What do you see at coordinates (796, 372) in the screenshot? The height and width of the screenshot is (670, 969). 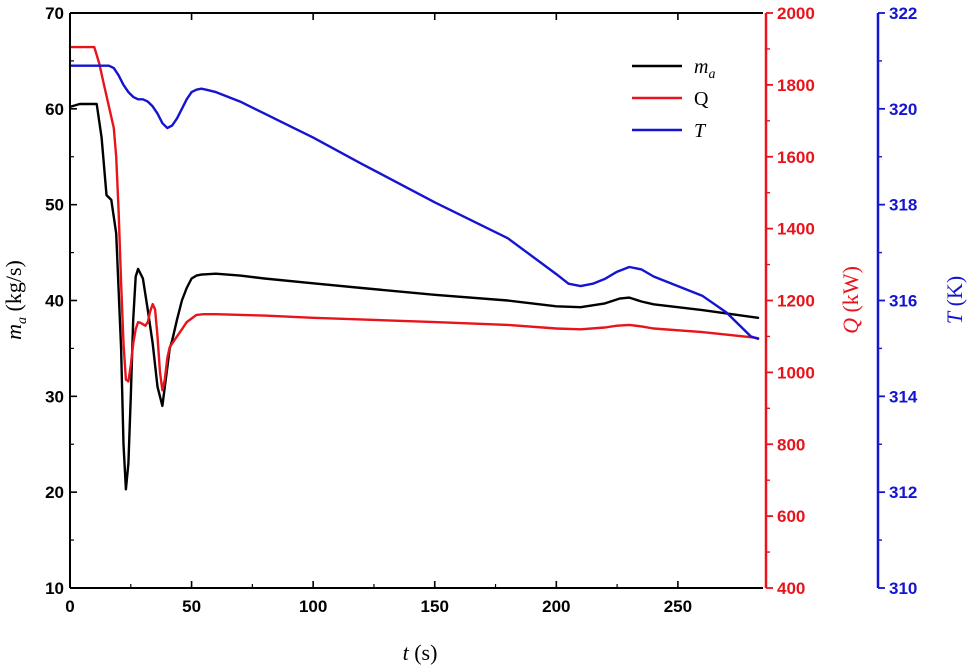 I see `q-tick-label: 1000` at bounding box center [796, 372].